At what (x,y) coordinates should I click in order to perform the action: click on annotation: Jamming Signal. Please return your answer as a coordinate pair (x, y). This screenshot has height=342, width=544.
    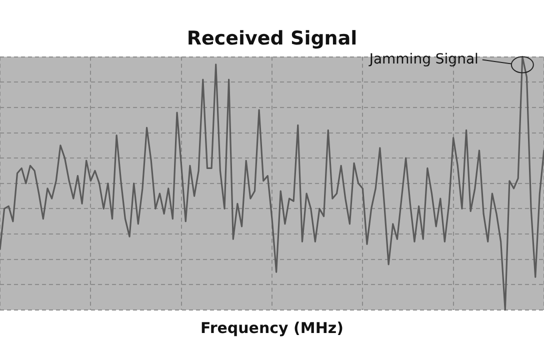
    Looking at the image, I should click on (423, 59).